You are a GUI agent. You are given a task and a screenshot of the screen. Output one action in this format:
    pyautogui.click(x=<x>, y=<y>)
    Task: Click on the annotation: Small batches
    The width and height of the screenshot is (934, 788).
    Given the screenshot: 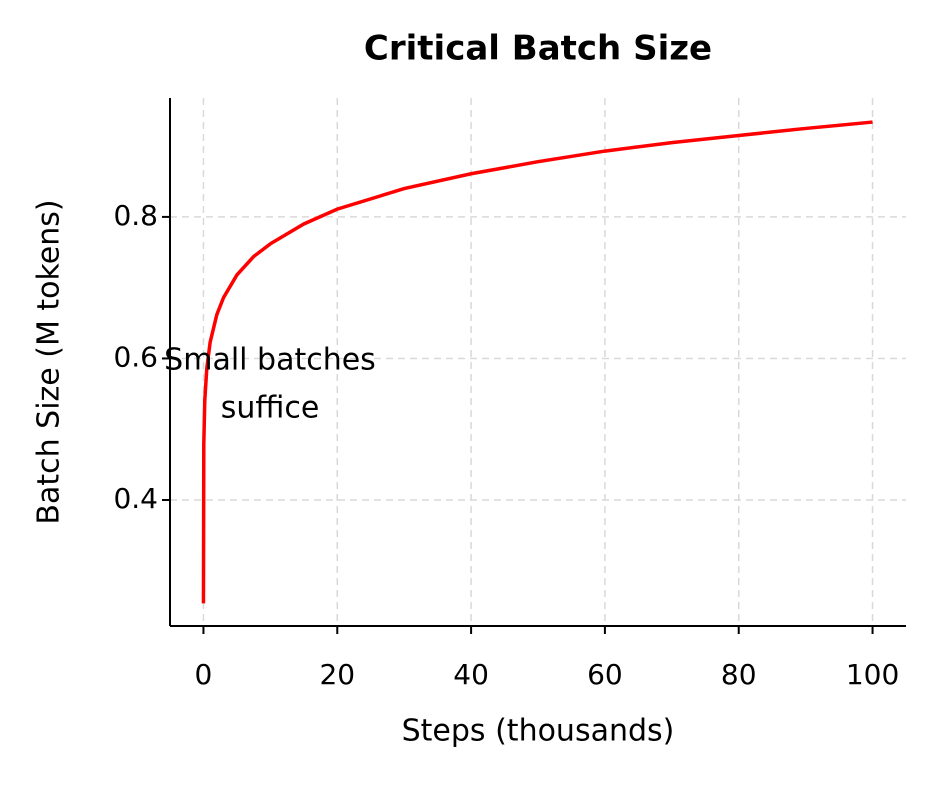 What is the action you would take?
    pyautogui.click(x=270, y=360)
    